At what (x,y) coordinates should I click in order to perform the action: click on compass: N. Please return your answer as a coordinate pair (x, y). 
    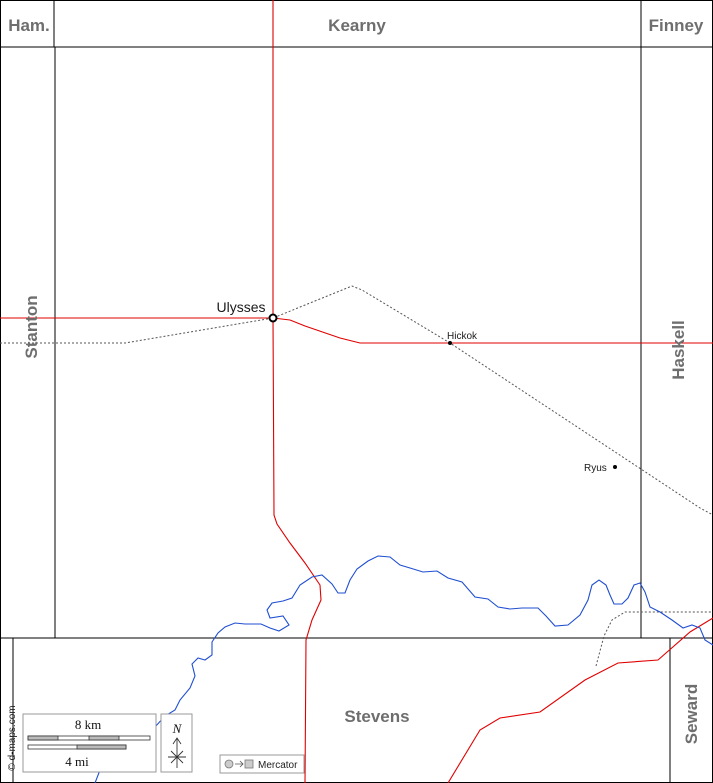
    Looking at the image, I should click on (176, 743).